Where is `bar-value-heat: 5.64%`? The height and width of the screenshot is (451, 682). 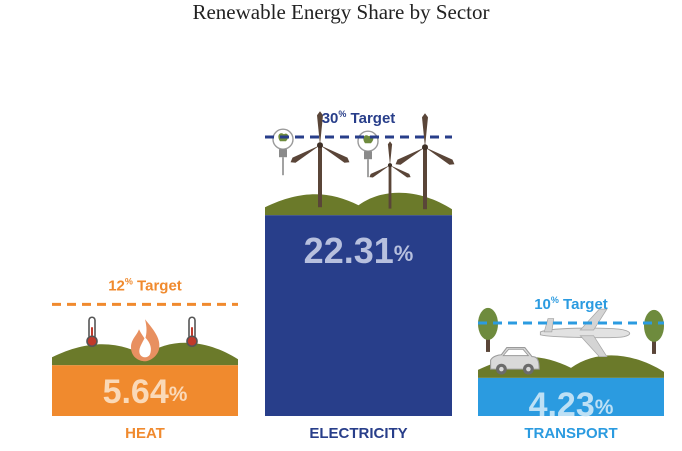 bar-value-heat: 5.64% is located at coordinates (145, 392).